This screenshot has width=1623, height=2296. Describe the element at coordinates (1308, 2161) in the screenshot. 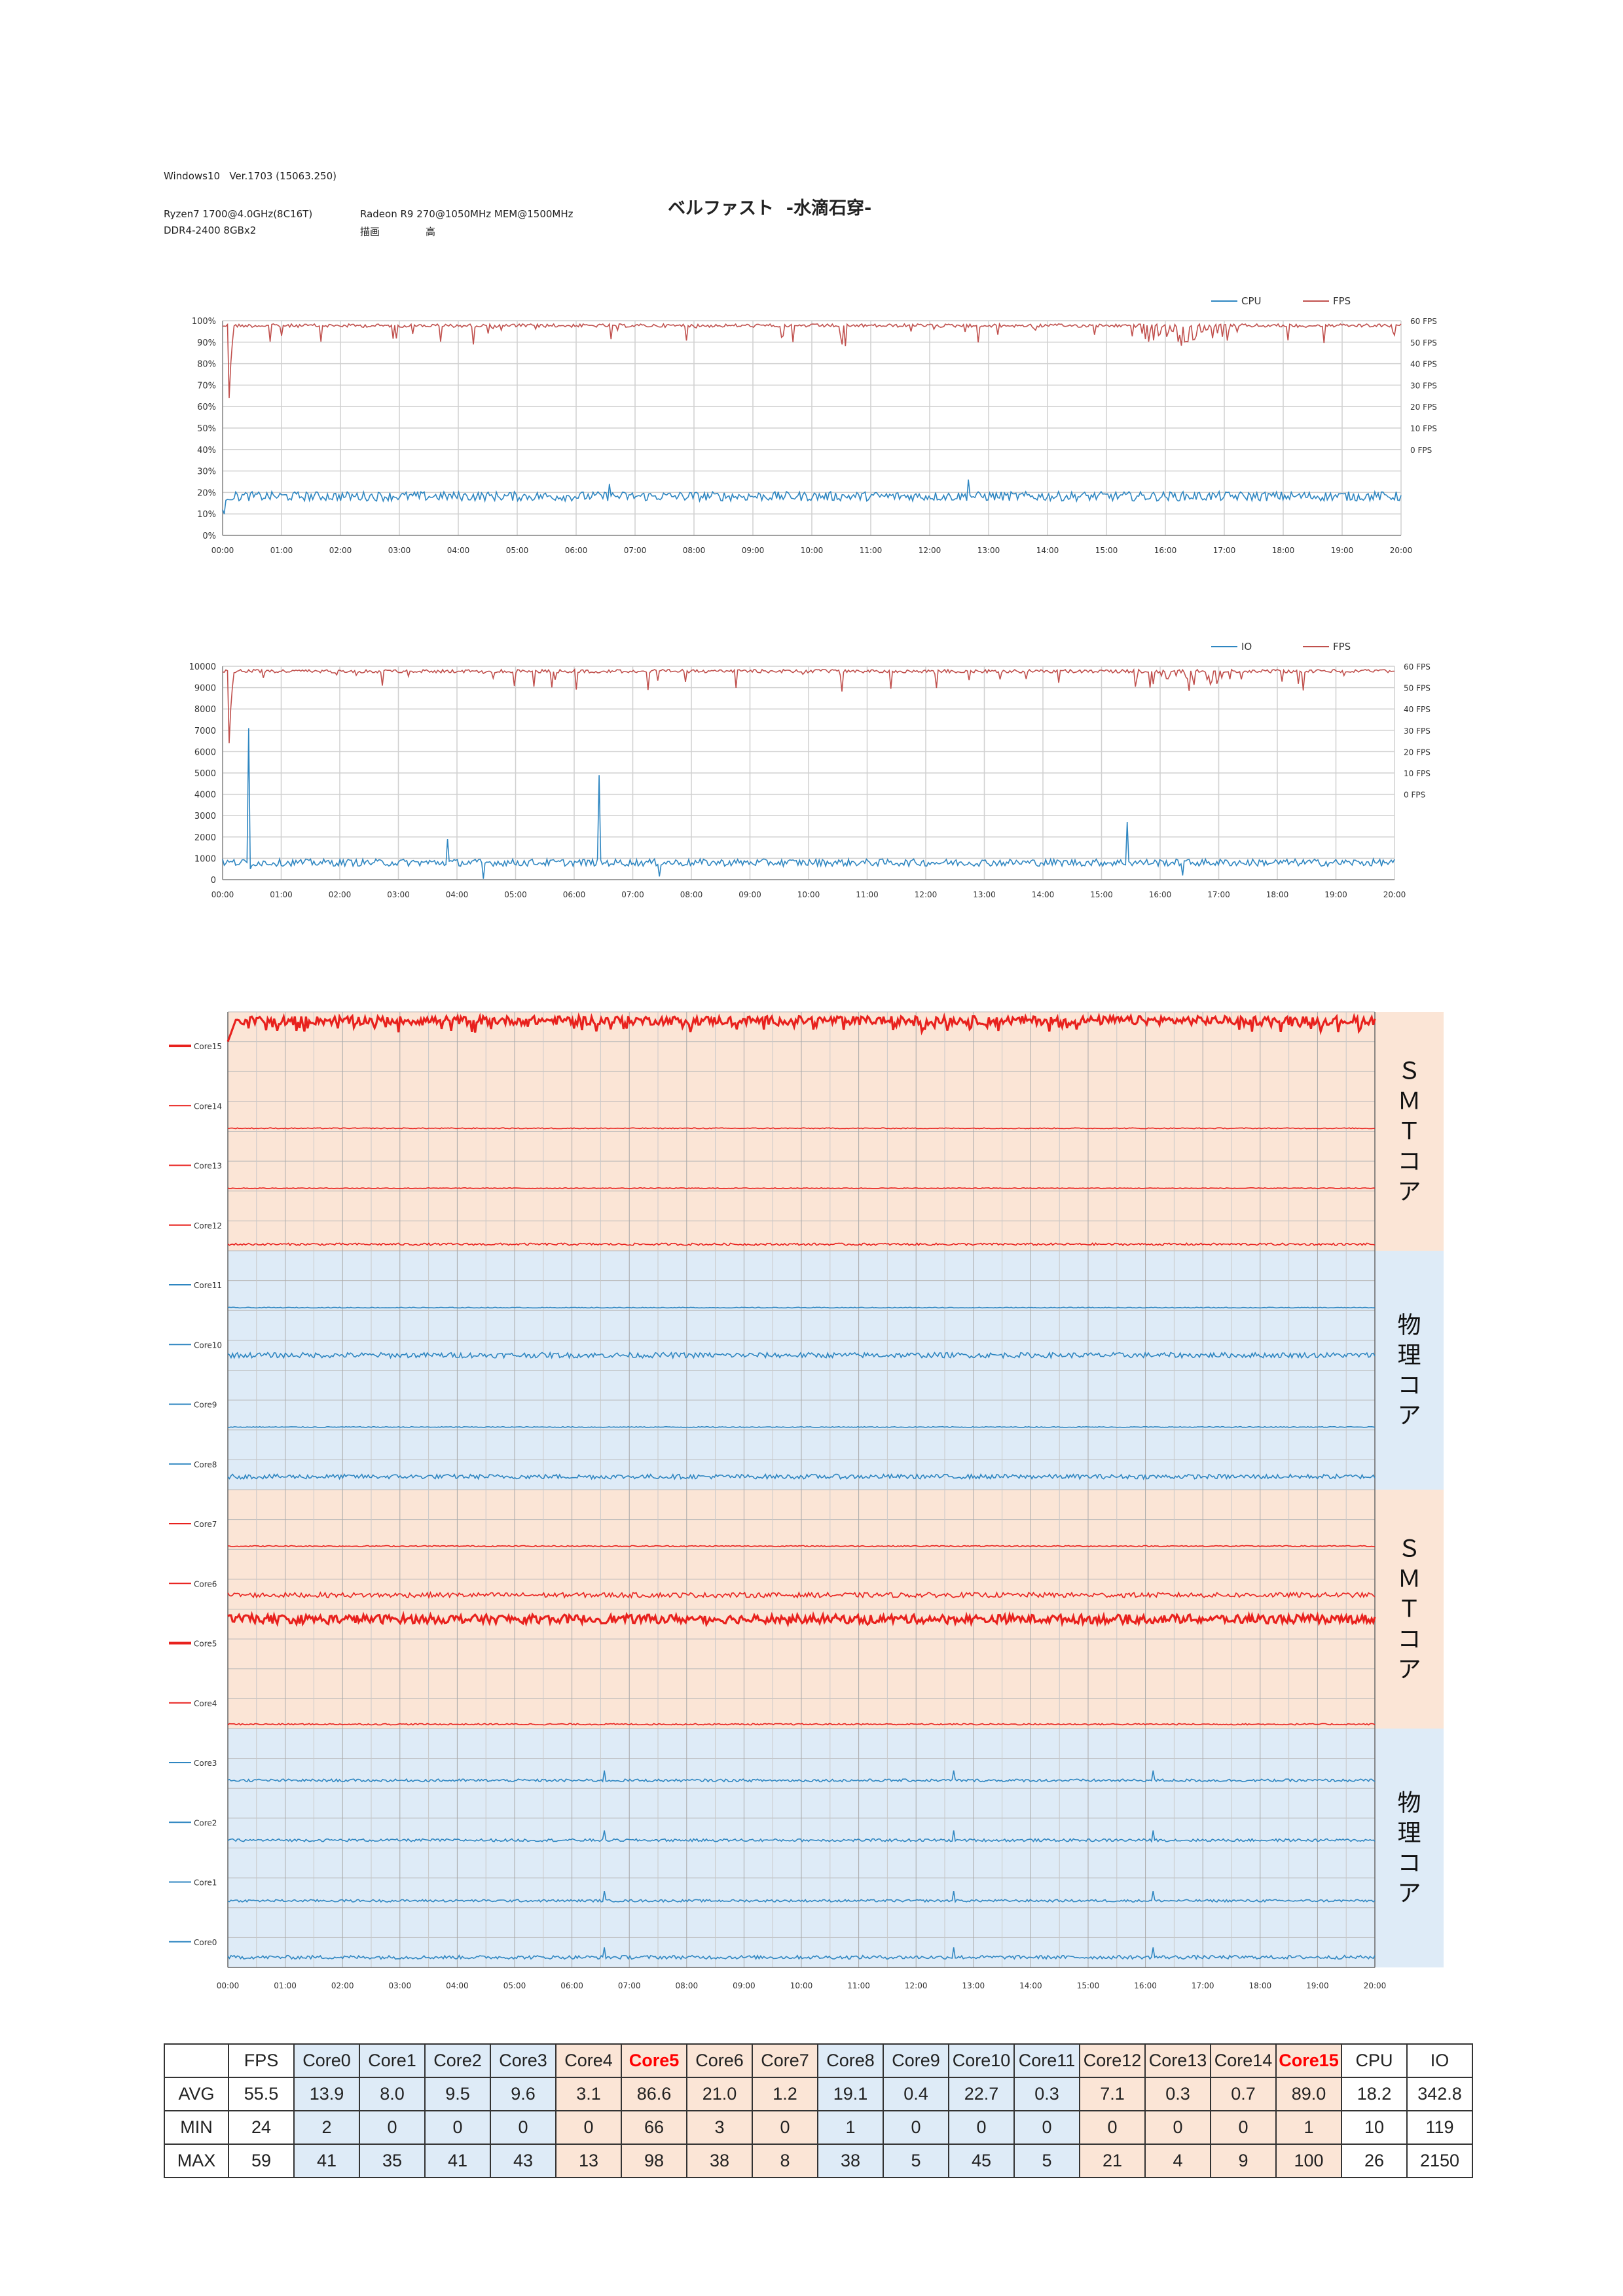

I see `table-cell: 100` at that location.